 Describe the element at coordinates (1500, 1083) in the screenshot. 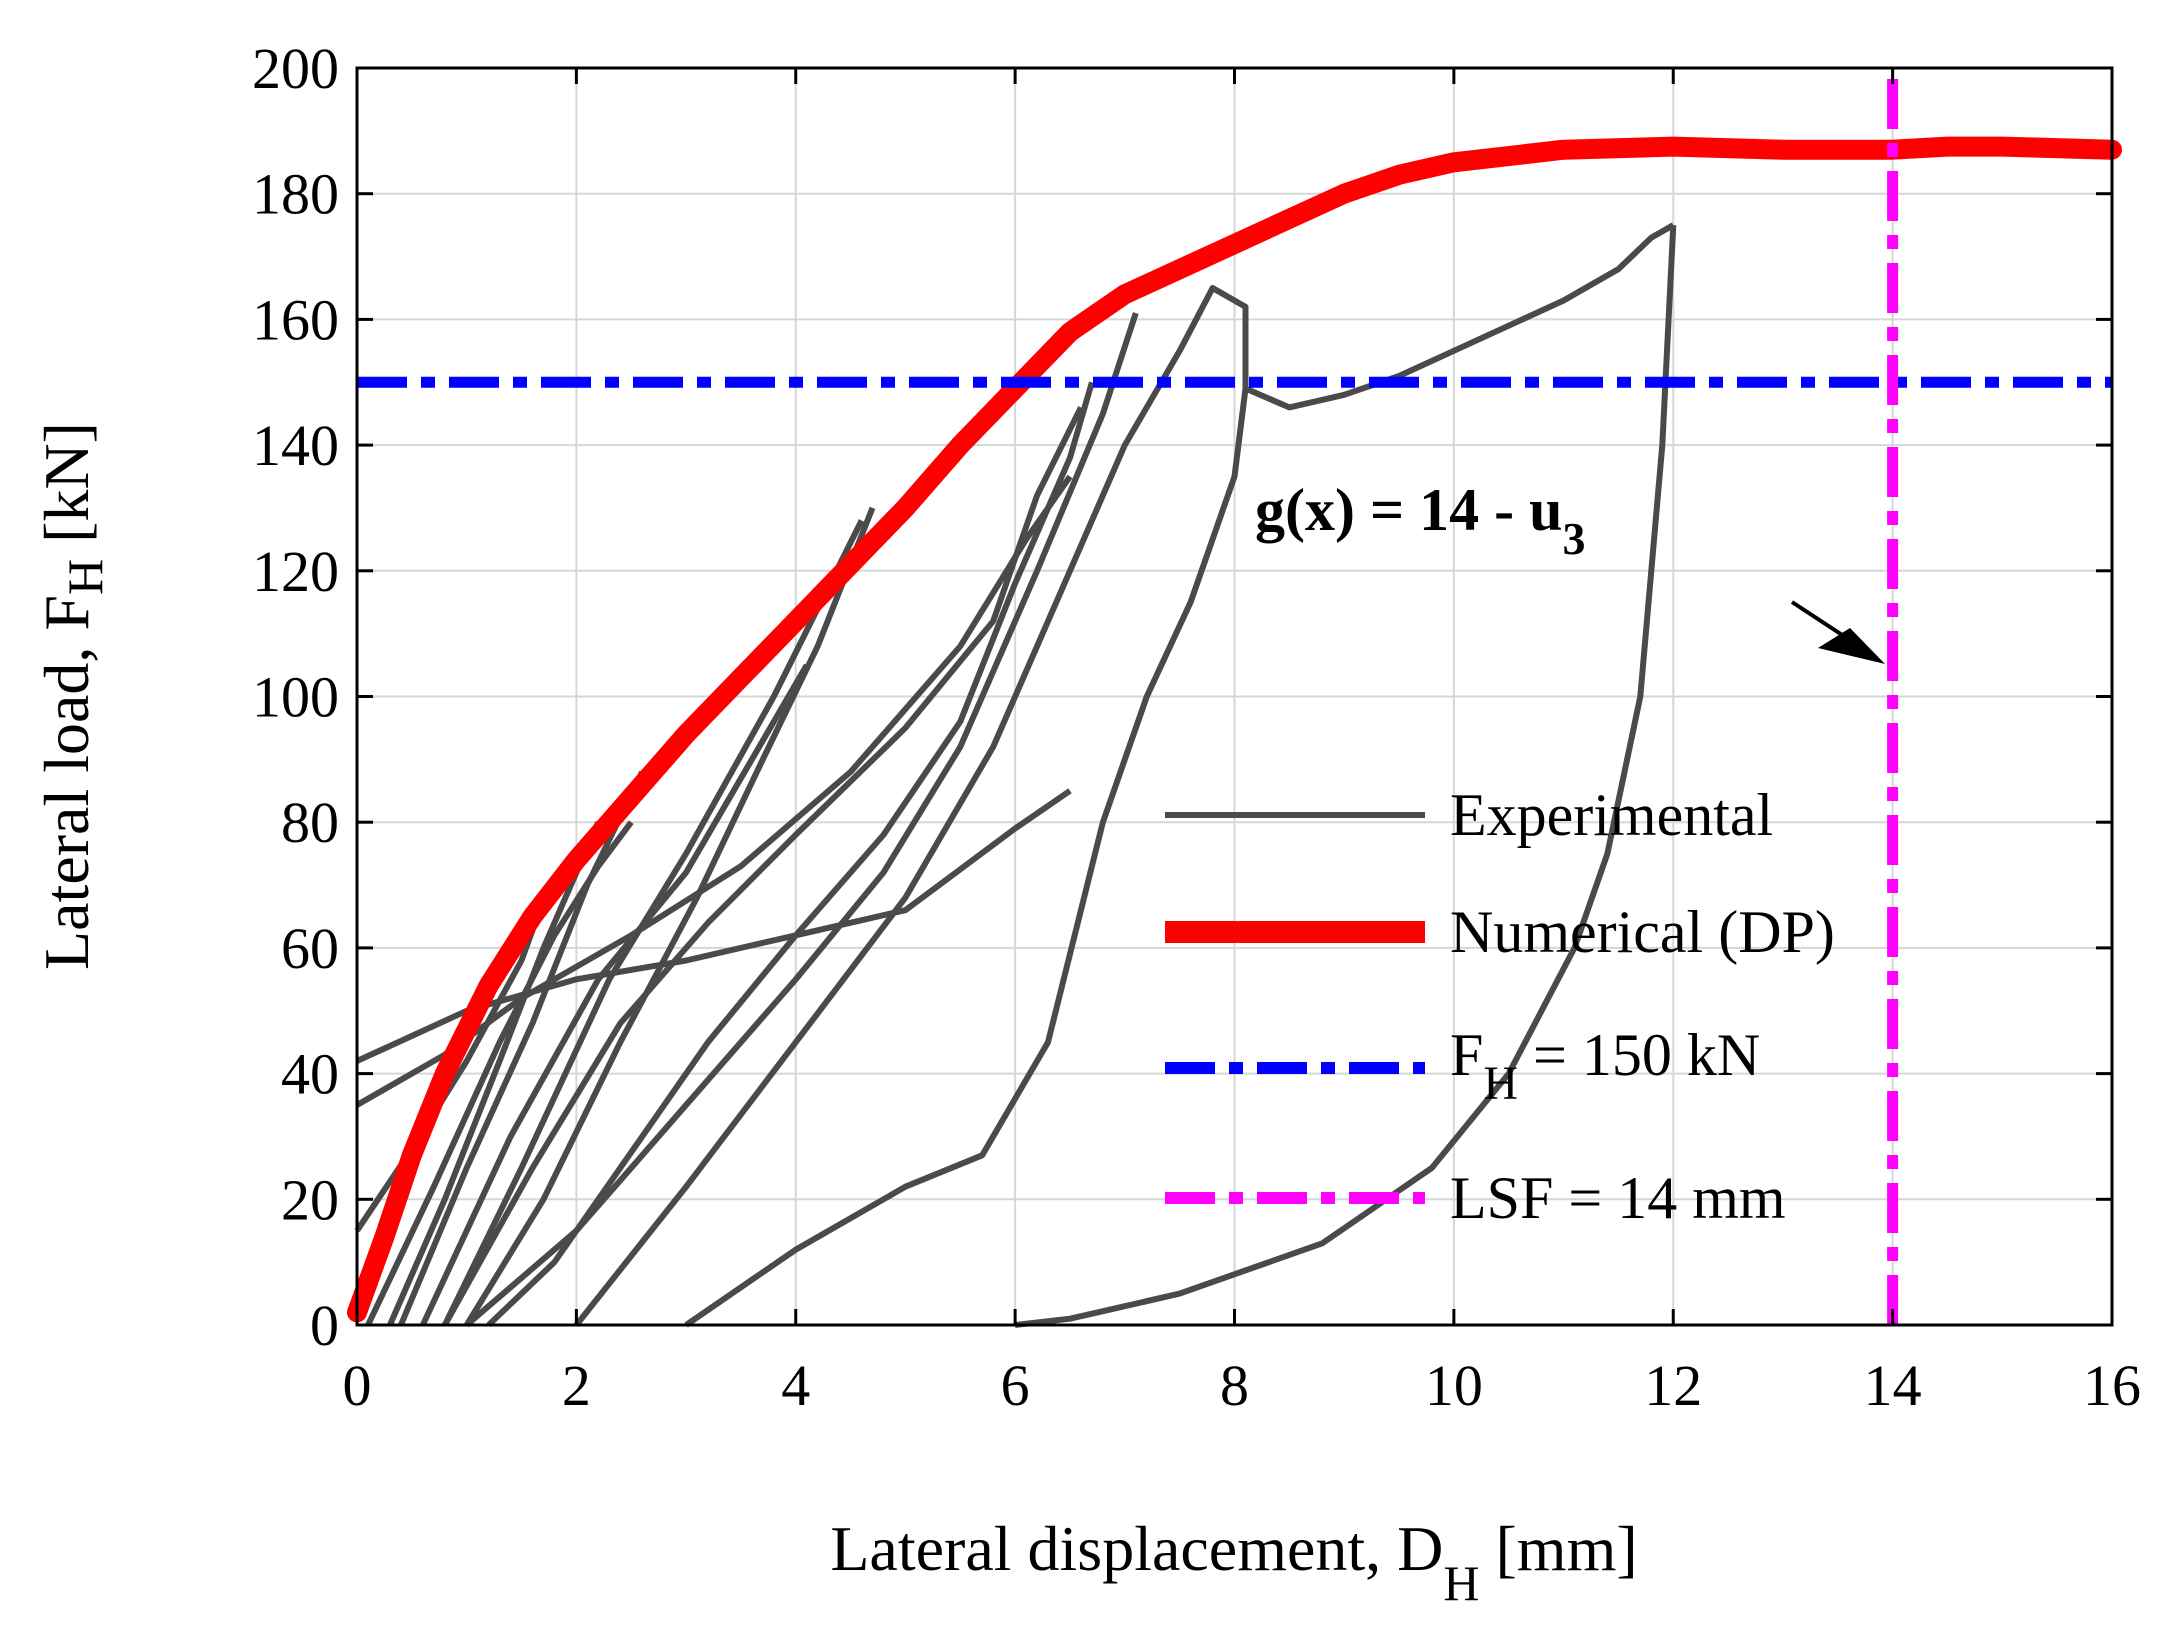

I see `legend-label-threshold-sub: H` at that location.